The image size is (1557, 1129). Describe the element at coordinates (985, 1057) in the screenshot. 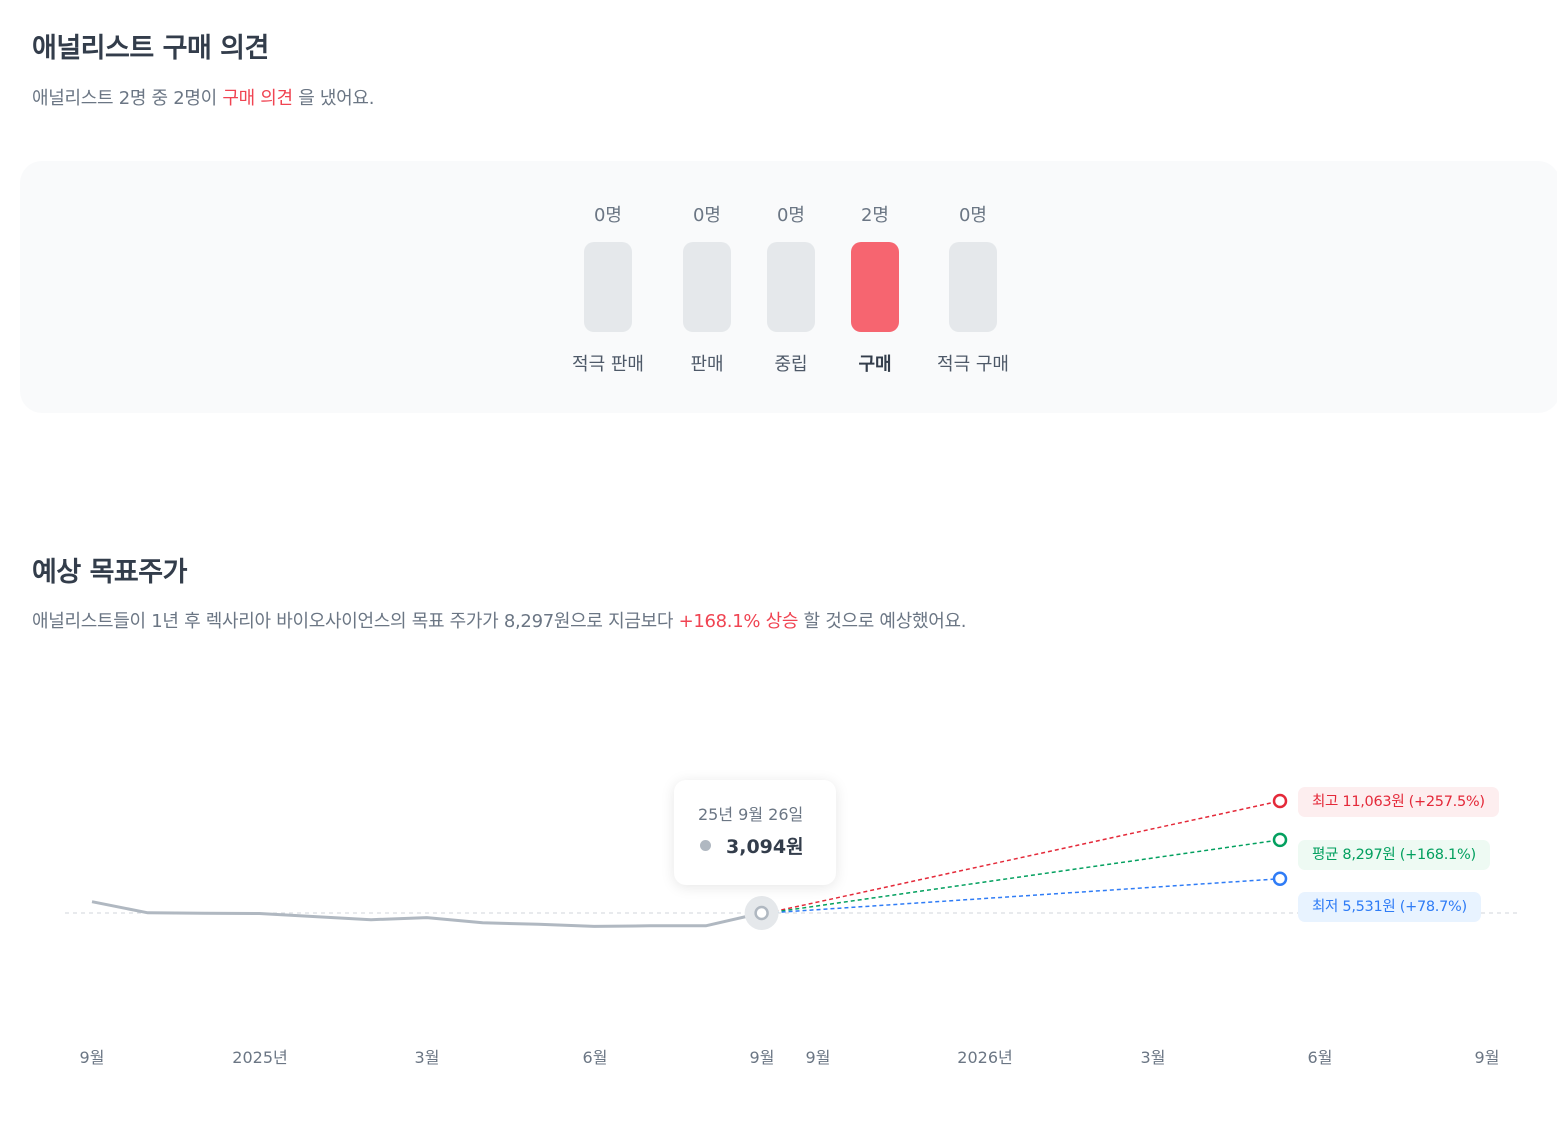

I see `x-tick-label: 2026년` at that location.